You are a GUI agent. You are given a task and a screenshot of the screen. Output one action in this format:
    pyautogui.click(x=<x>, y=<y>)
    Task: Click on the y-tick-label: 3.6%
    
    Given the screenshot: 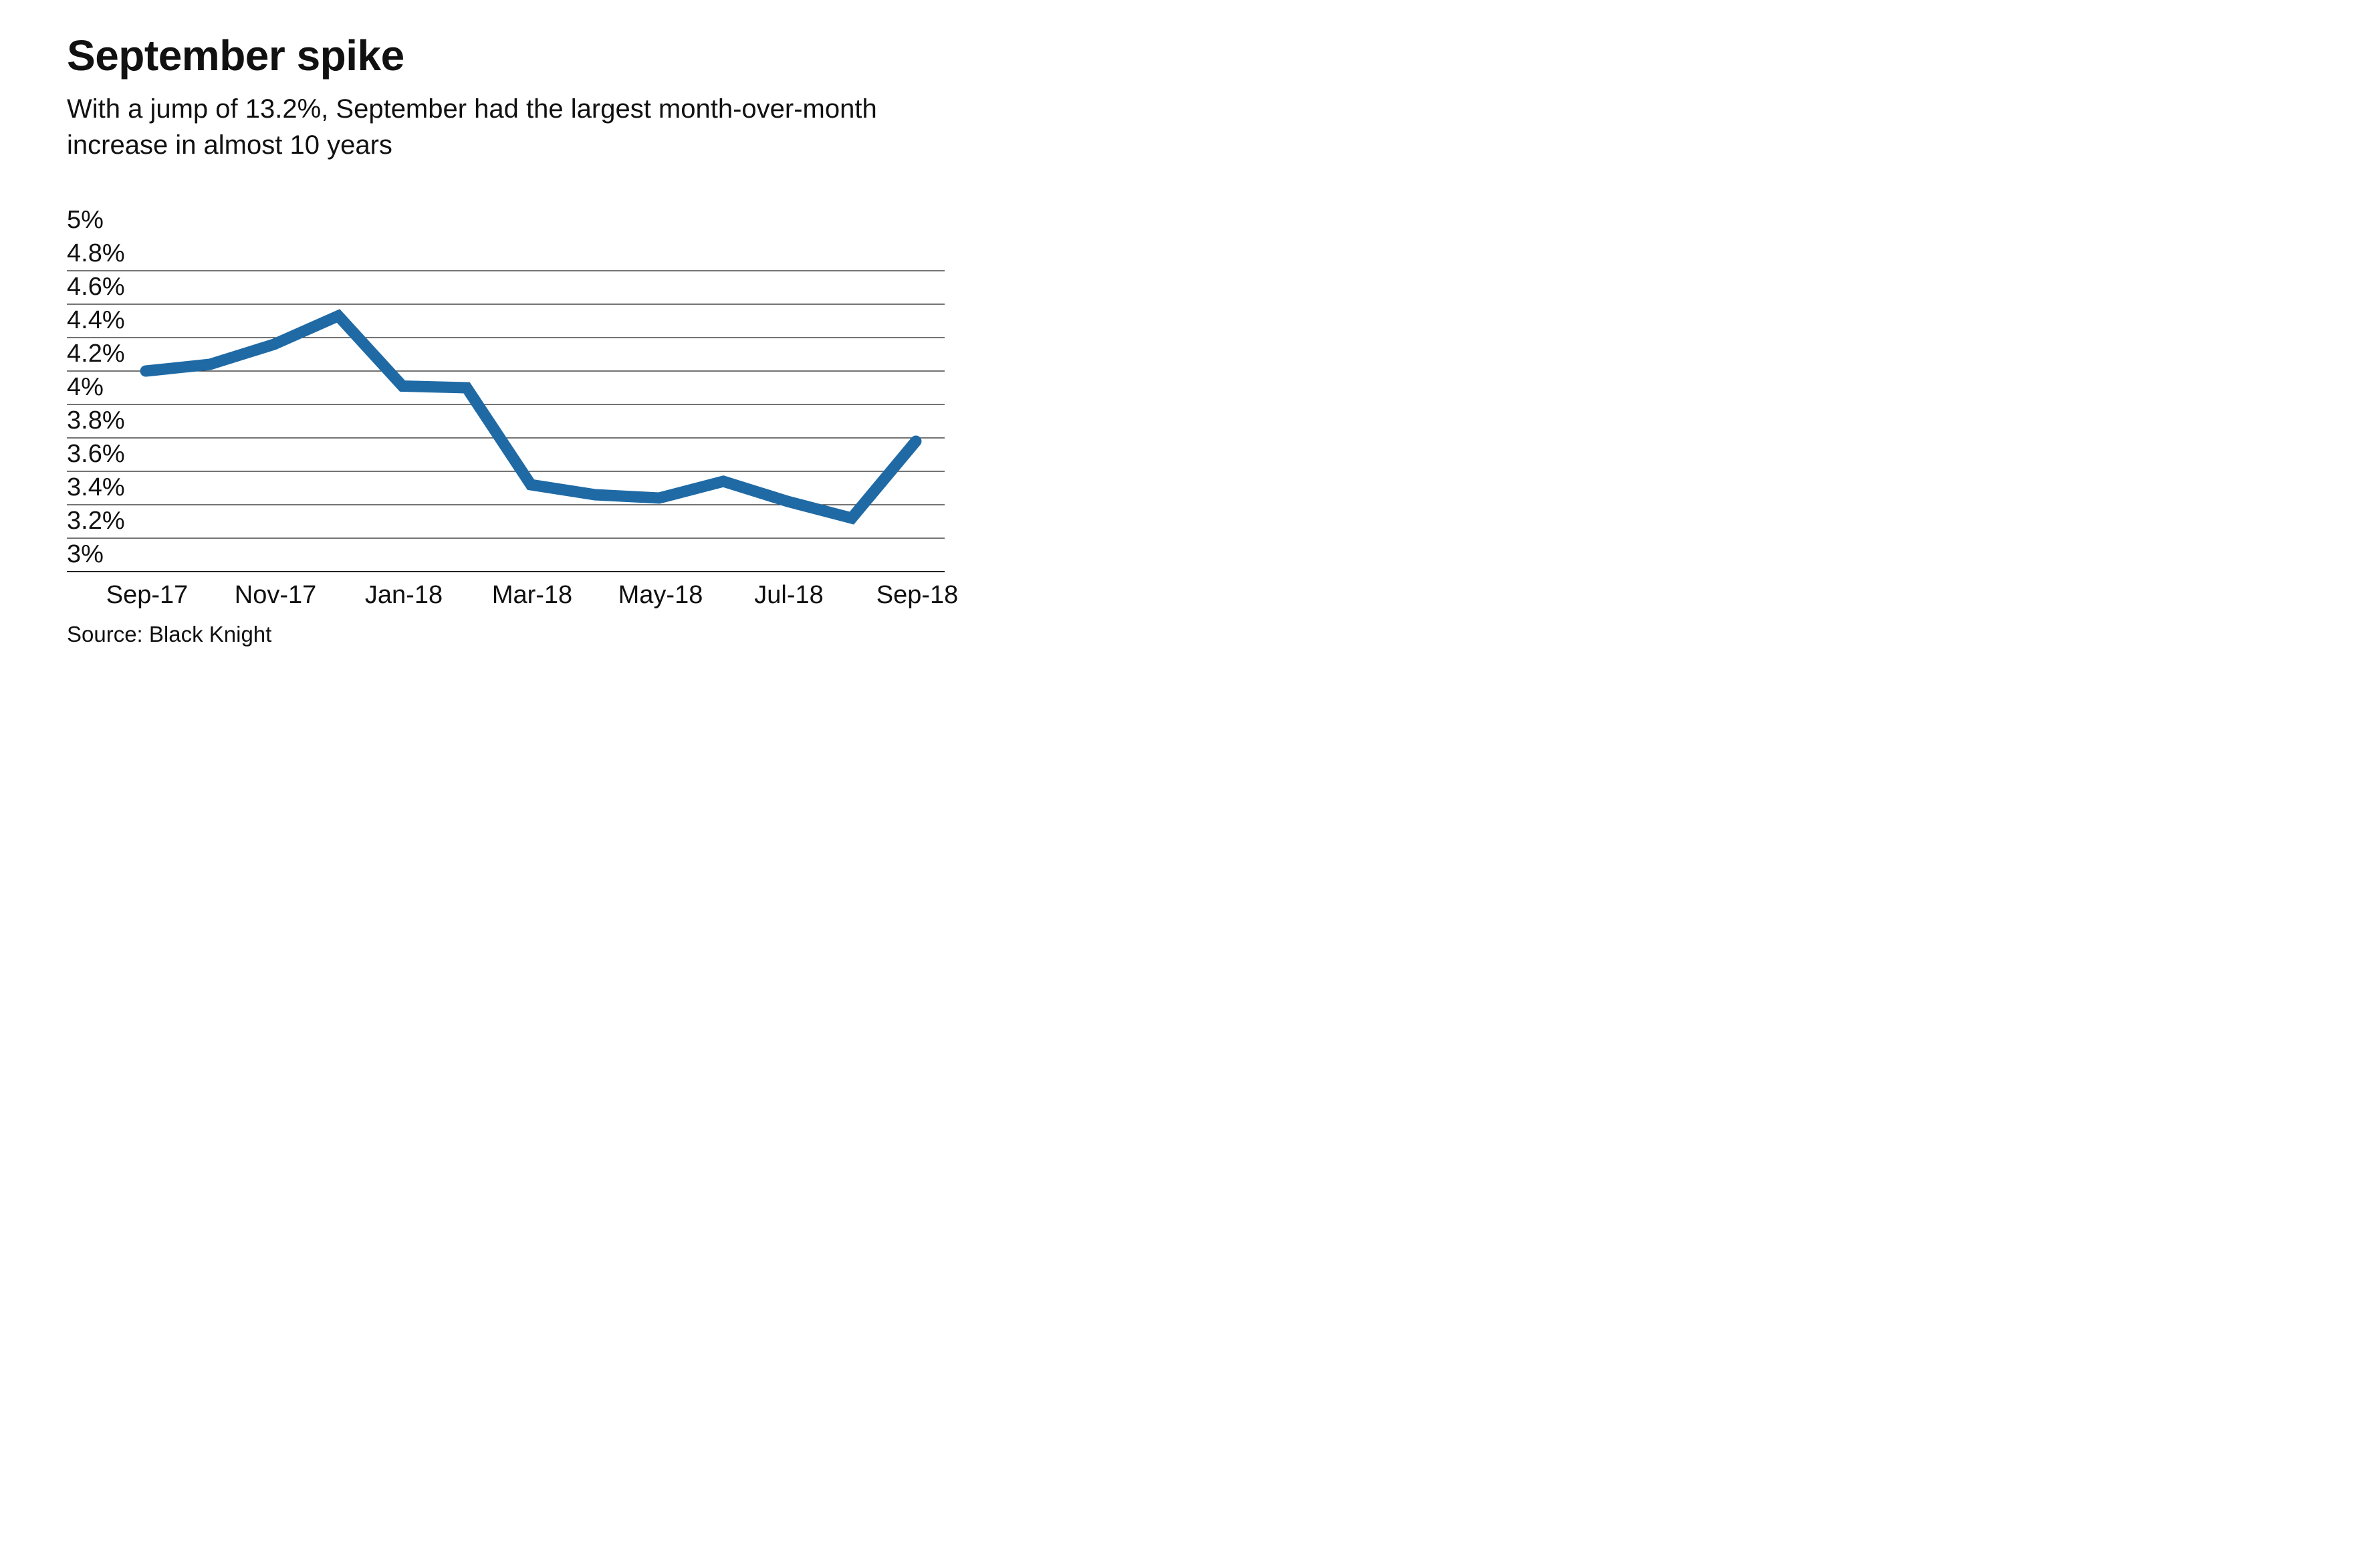 What is the action you would take?
    pyautogui.click(x=96, y=454)
    